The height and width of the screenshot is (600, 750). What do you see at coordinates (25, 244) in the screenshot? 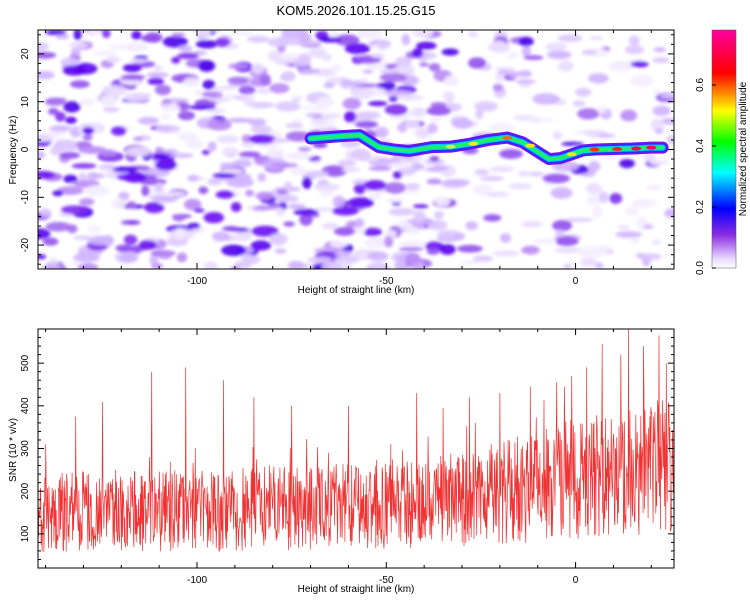
I see `spectrogram-ytick-label: -20` at bounding box center [25, 244].